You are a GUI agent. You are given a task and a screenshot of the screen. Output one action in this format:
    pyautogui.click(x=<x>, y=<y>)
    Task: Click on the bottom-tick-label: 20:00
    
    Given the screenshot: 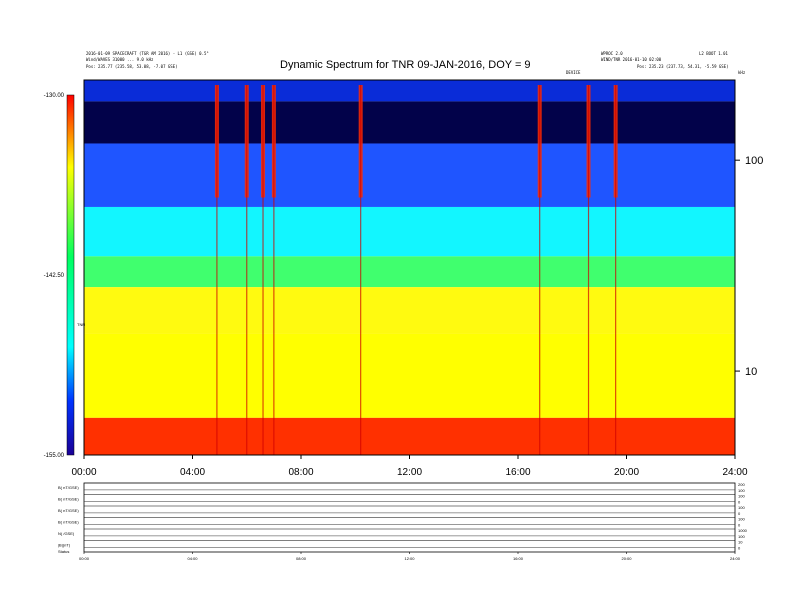 What is the action you would take?
    pyautogui.click(x=626, y=558)
    